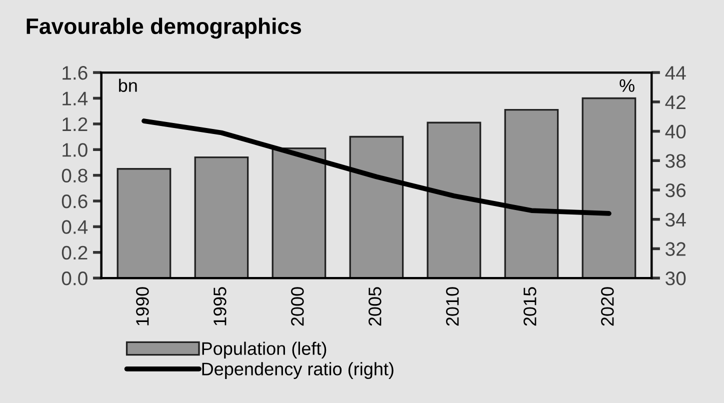 Image resolution: width=724 pixels, height=403 pixels. What do you see at coordinates (676, 219) in the screenshot?
I see `y2-tick-label: 34` at bounding box center [676, 219].